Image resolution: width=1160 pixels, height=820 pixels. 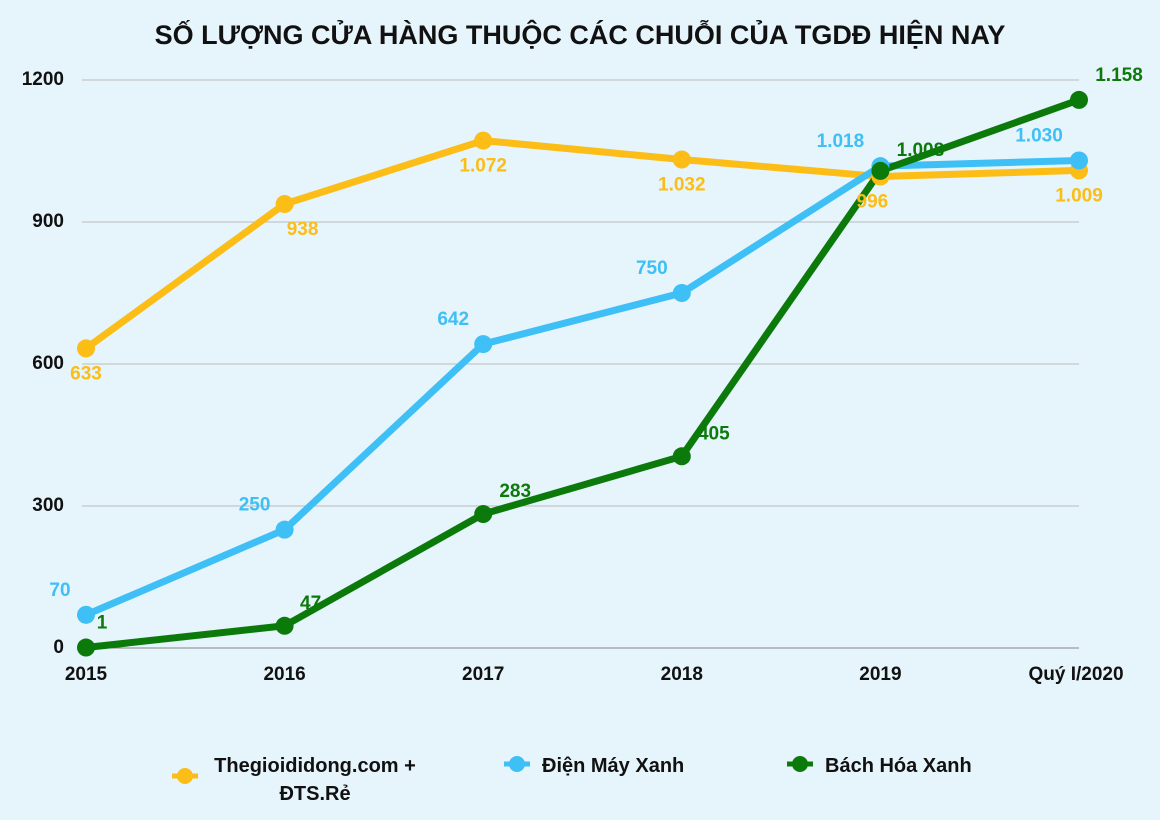 I want to click on data-label: 750, so click(x=652, y=268).